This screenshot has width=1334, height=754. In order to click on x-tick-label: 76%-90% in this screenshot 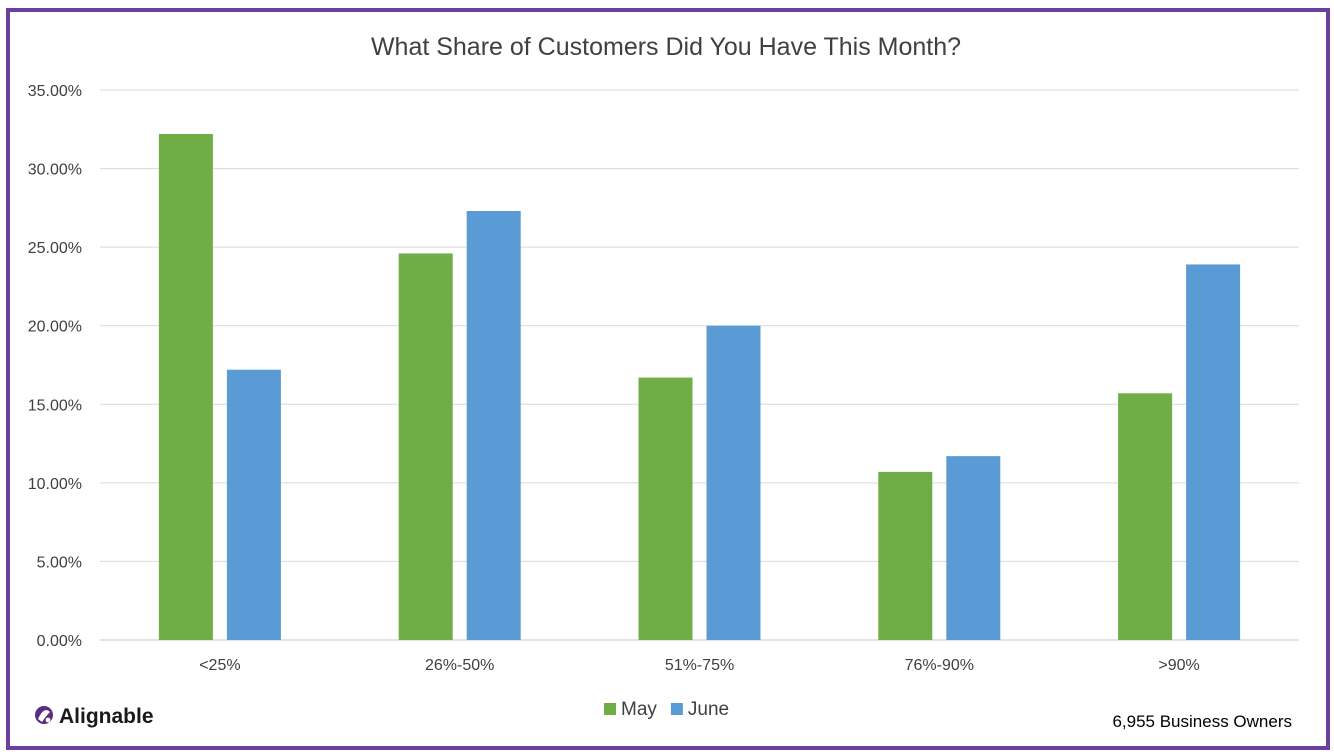, I will do `click(939, 665)`.